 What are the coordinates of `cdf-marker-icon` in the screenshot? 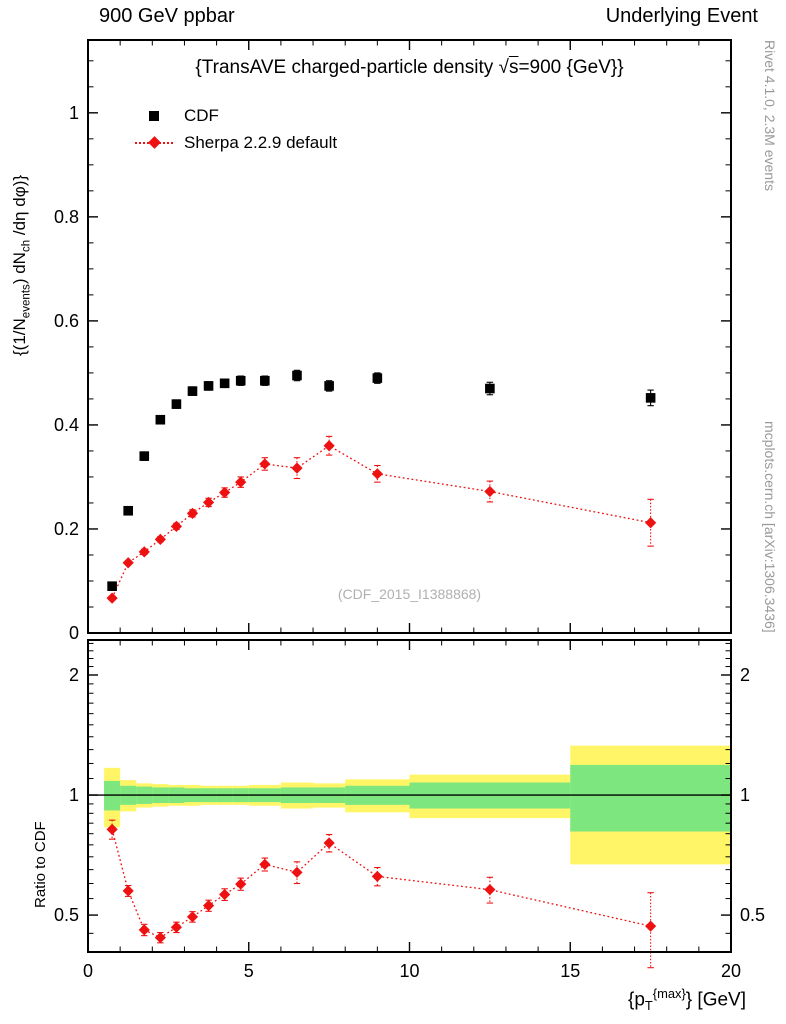 It's located at (154, 115).